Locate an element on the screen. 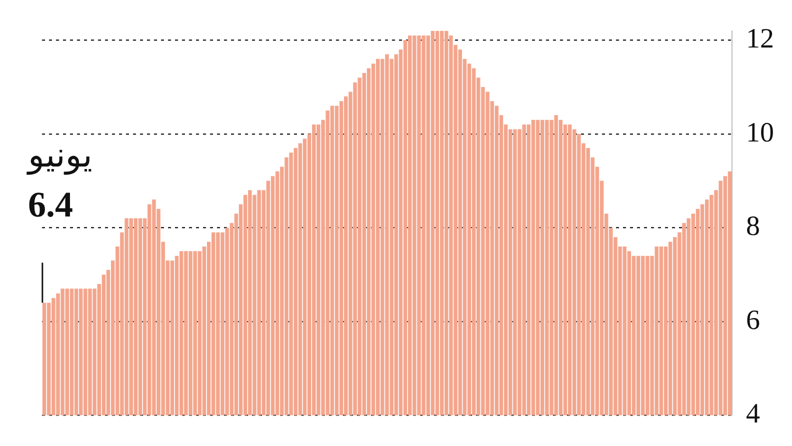  y-tick-label: 4 is located at coordinates (753, 414).